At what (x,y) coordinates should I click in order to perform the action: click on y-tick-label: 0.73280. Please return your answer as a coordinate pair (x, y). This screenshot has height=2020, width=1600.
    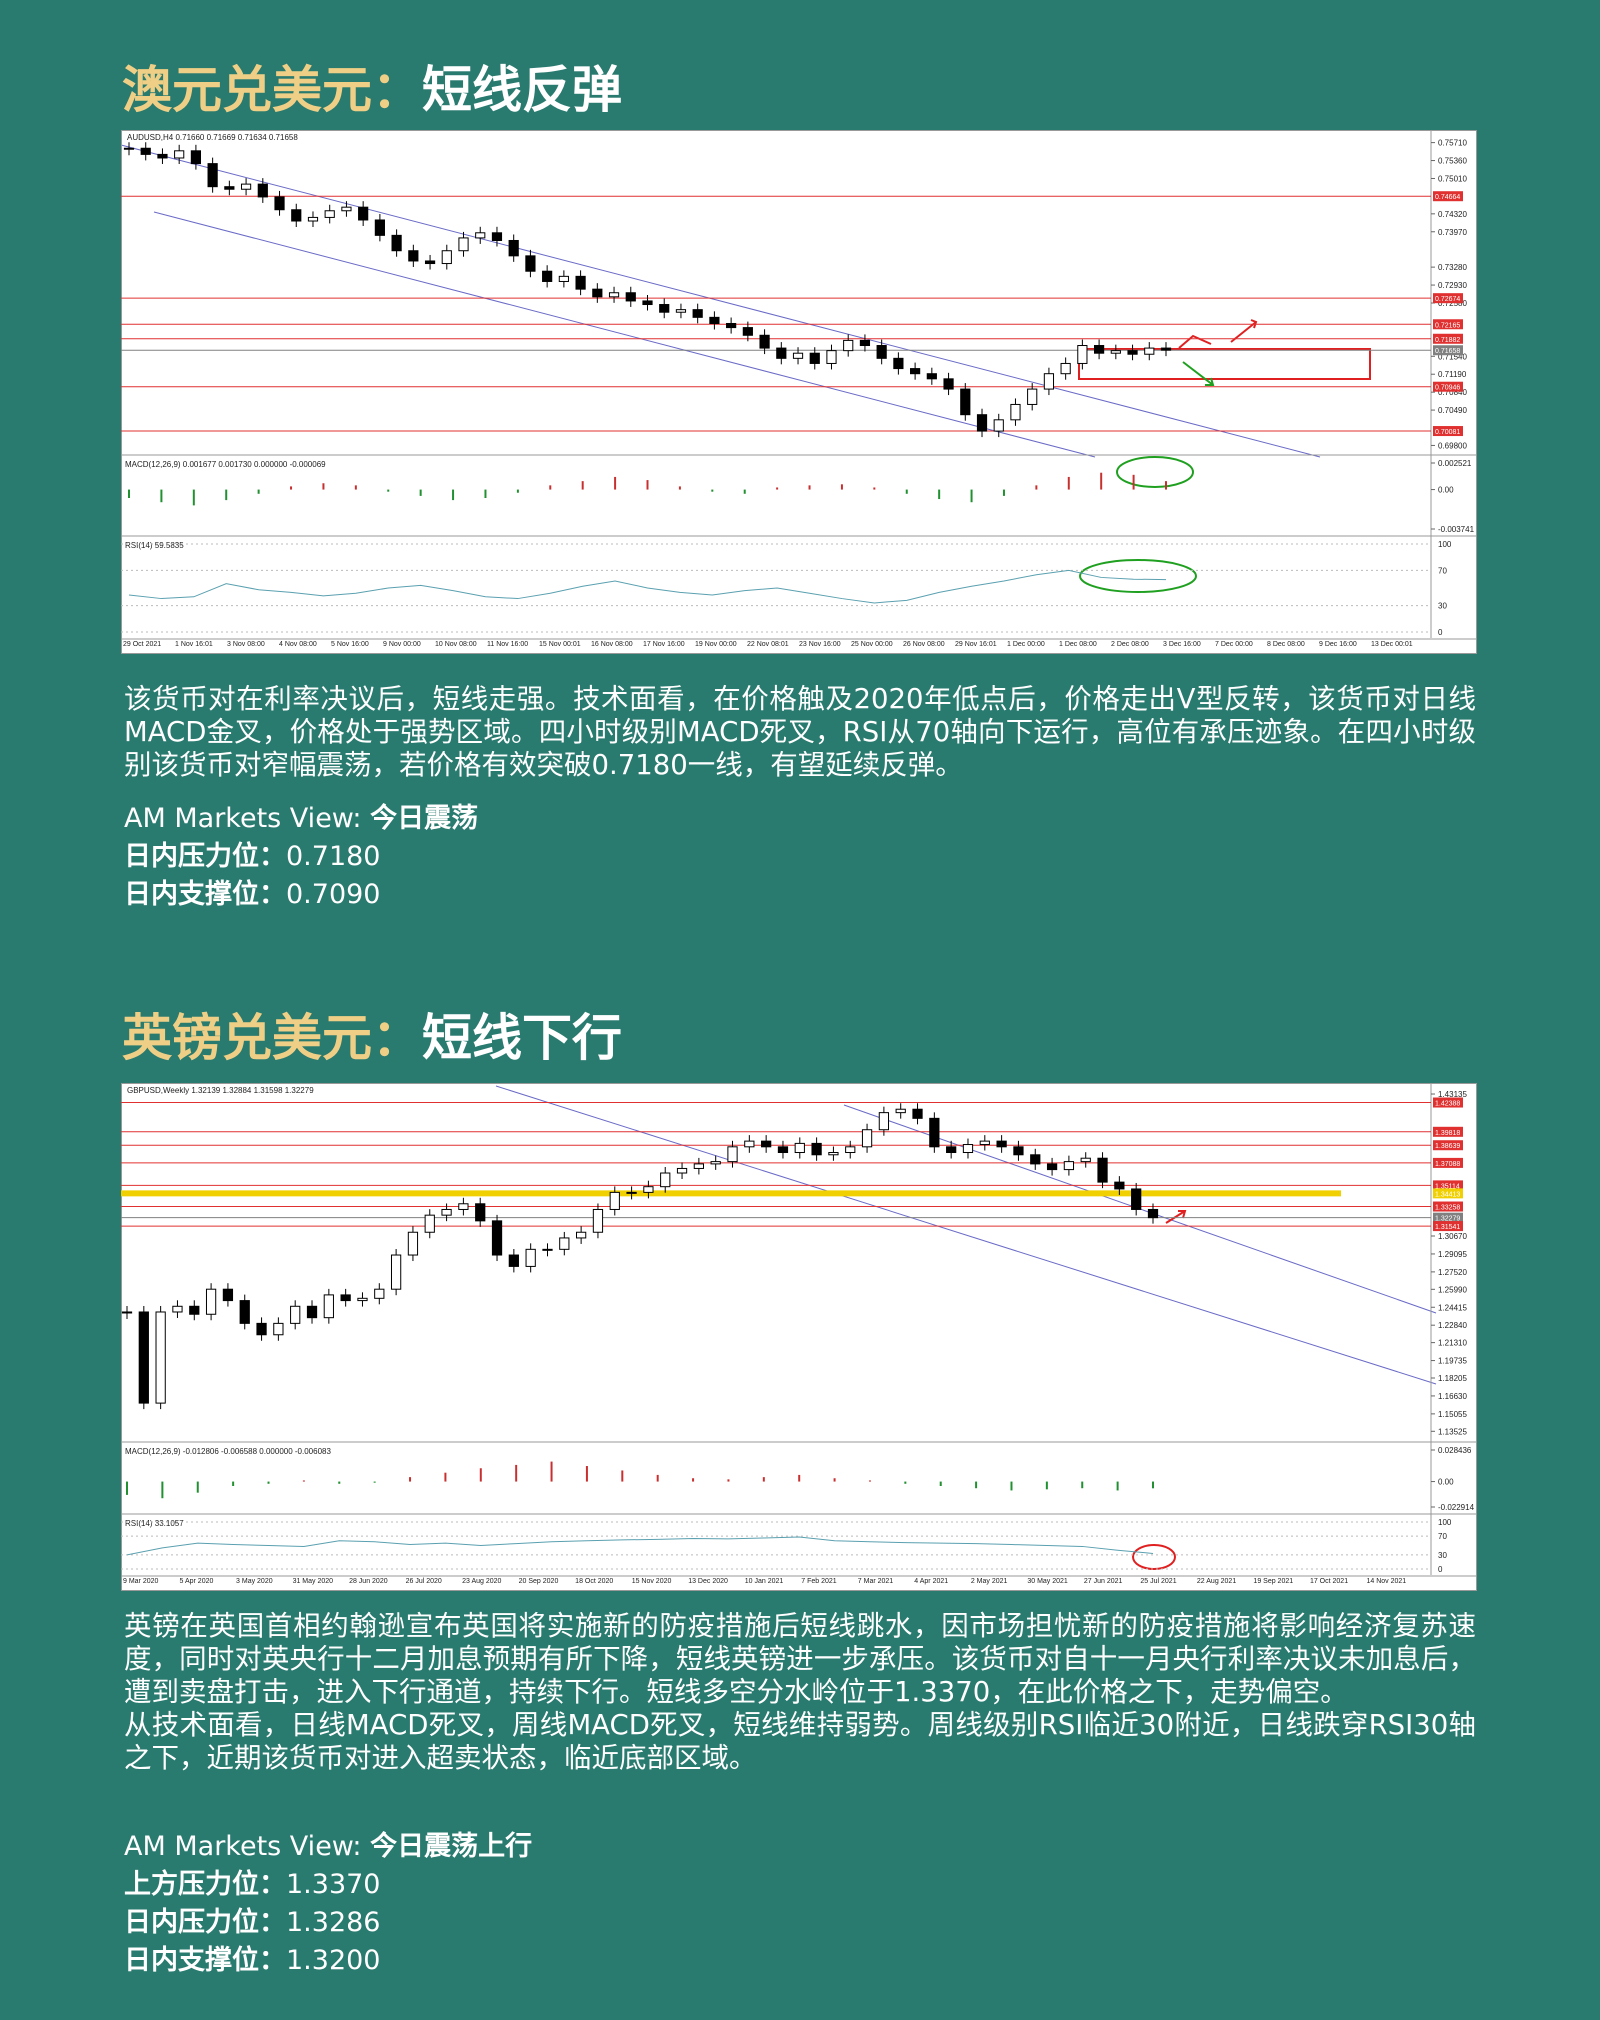
    Looking at the image, I should click on (1452, 267).